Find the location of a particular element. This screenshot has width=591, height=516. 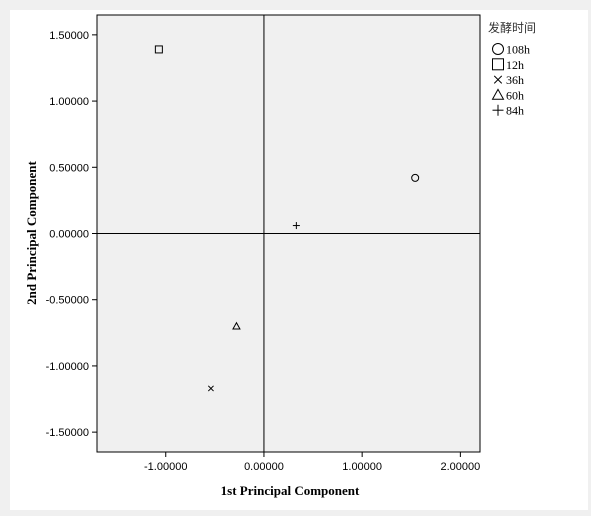

legend-label: 84h is located at coordinates (515, 111).